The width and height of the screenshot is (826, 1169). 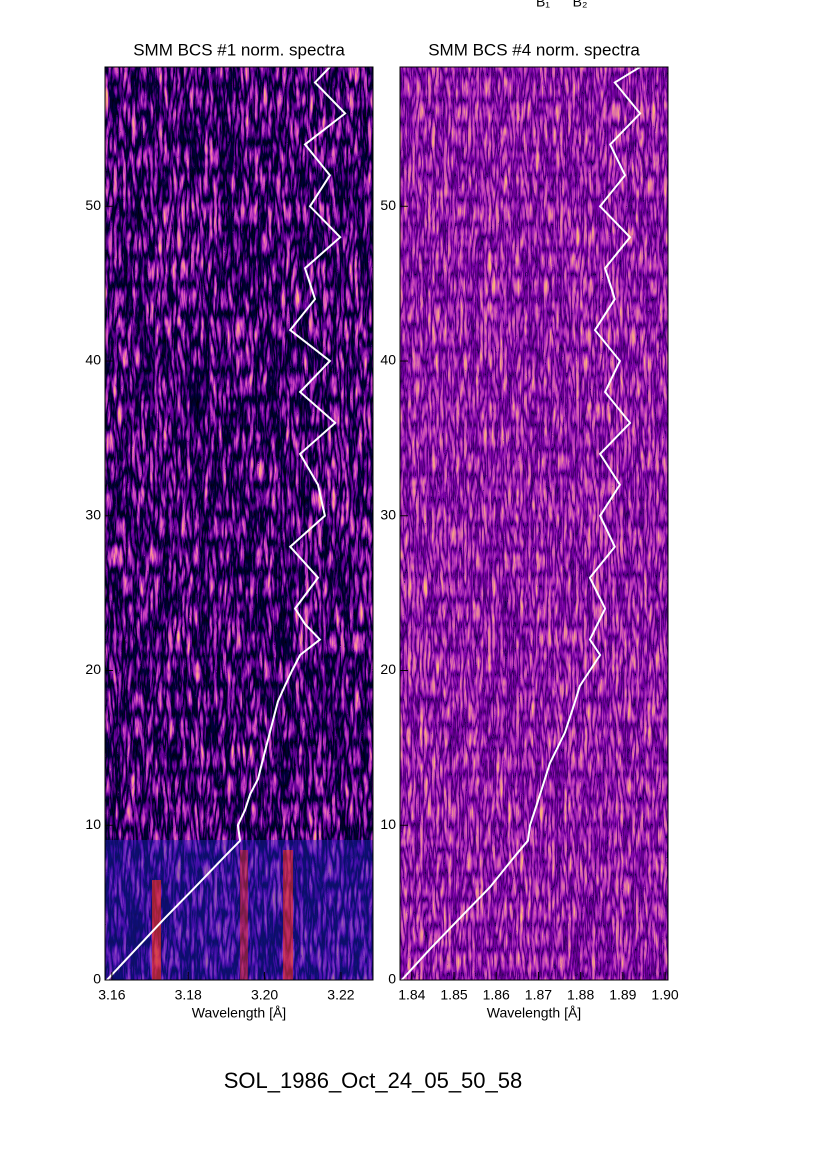 What do you see at coordinates (496, 995) in the screenshot?
I see `x-tick-label: 1.86` at bounding box center [496, 995].